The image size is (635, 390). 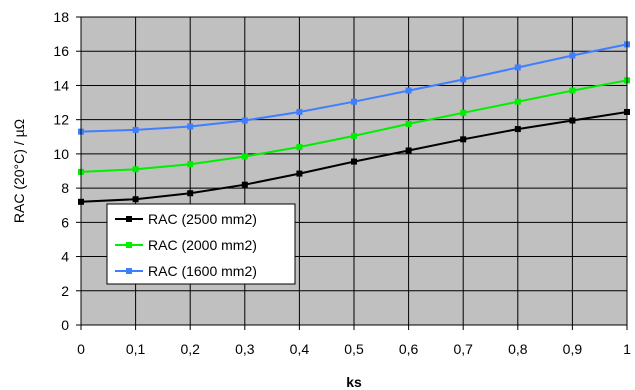 I want to click on x-tick-label: 0,9, so click(x=573, y=349).